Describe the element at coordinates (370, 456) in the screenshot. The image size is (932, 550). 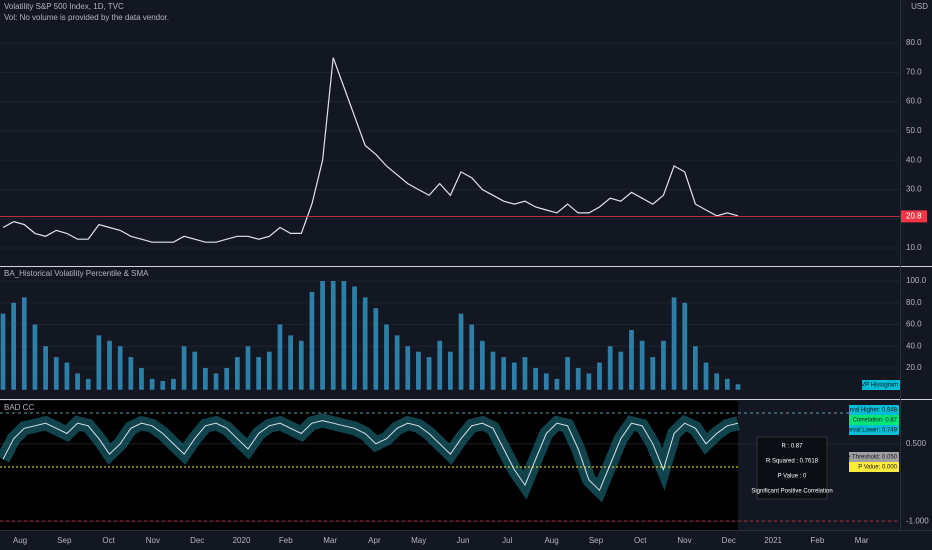
I see `series-line` at that location.